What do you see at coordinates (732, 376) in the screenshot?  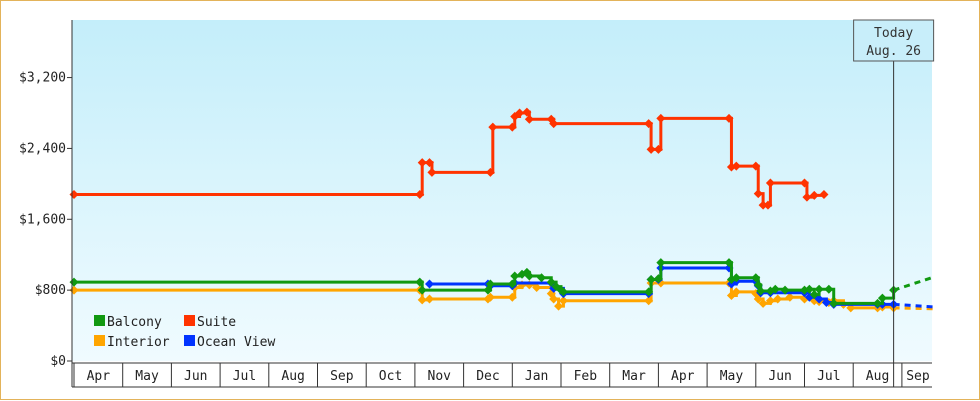 I see `x-tick-label: May` at bounding box center [732, 376].